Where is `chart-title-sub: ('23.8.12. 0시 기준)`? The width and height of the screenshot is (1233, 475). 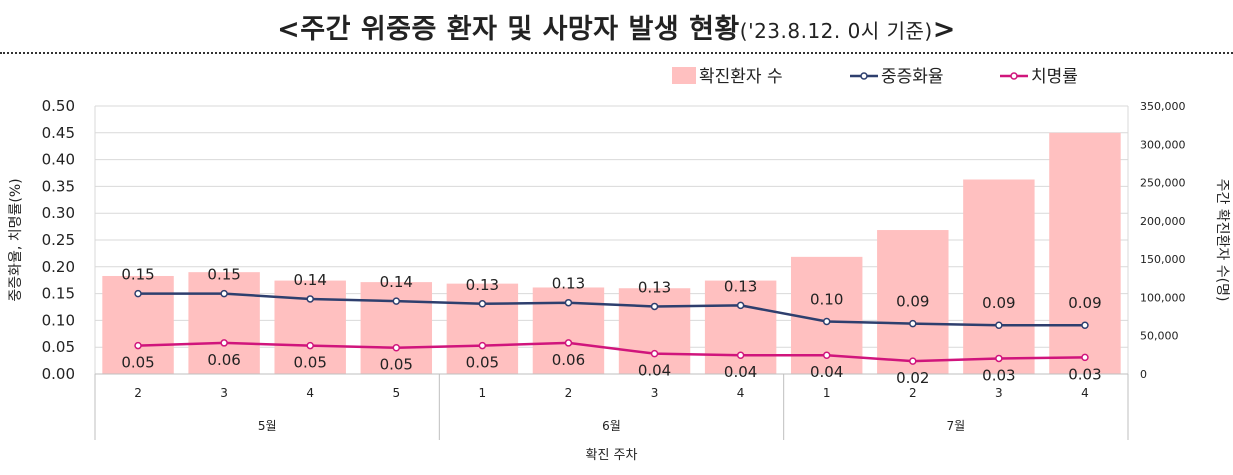 chart-title-sub: ('23.8.12. 0시 기준) is located at coordinates (836, 31).